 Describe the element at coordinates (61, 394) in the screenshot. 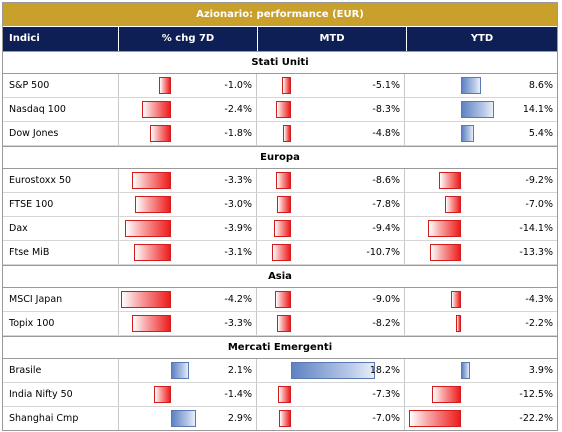

I see `index-name: India Nifty 50` at that location.